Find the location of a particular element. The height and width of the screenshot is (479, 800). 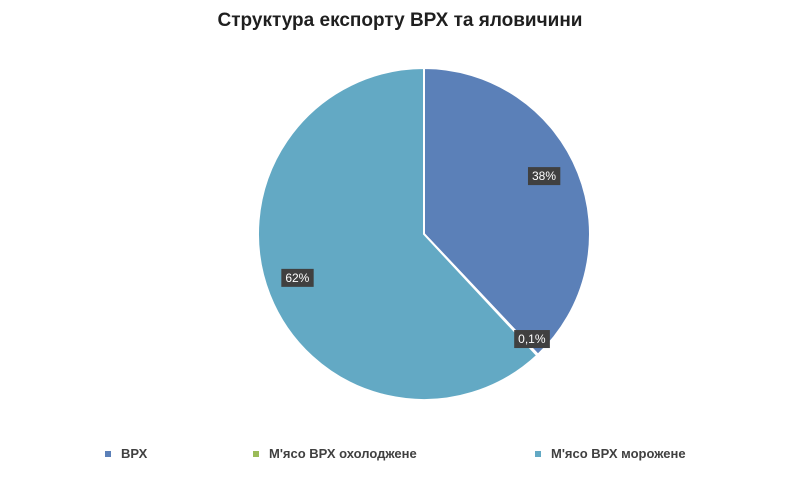

legend-item-vrh: ВРХ is located at coordinates (126, 453).